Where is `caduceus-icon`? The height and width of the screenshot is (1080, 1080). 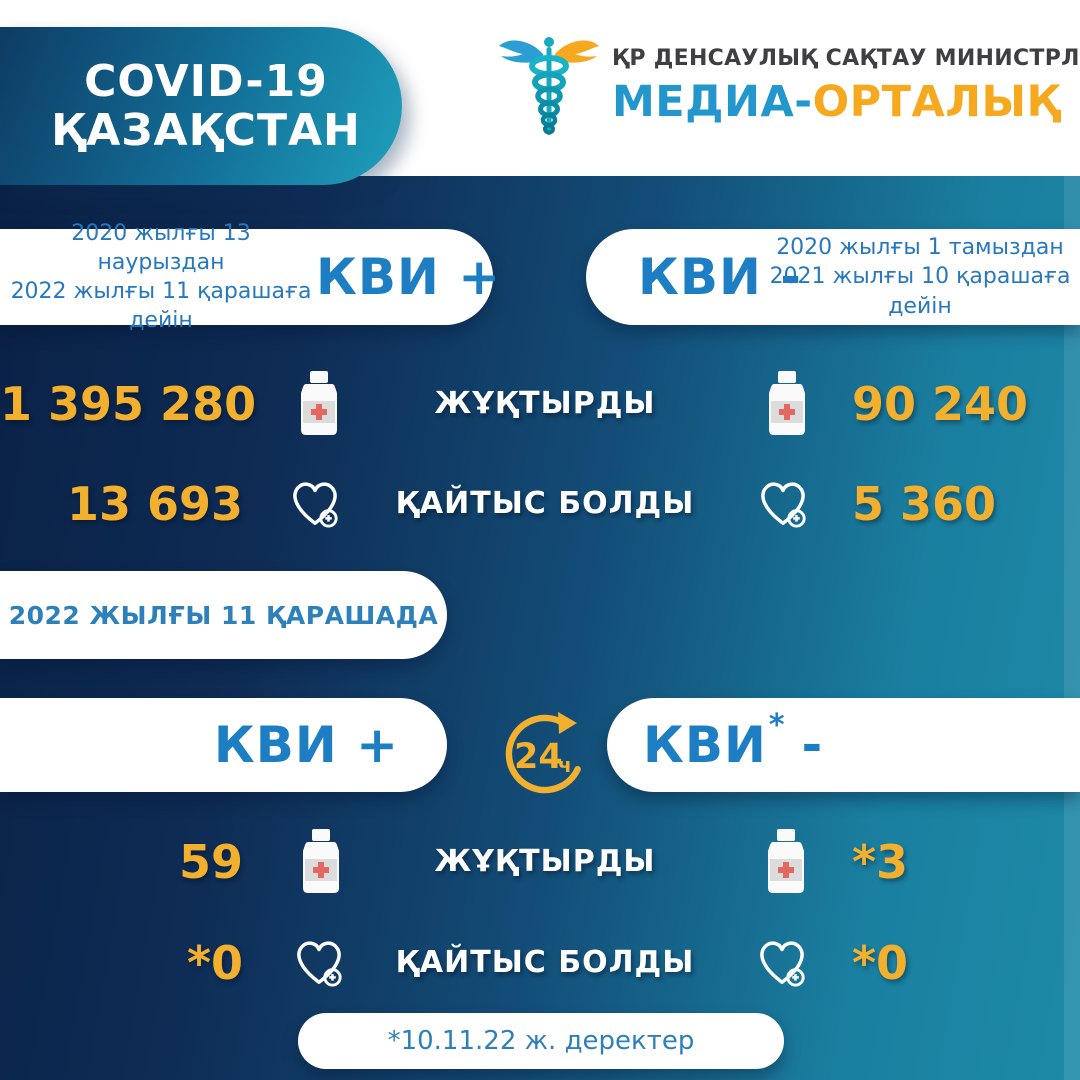
caduceus-icon is located at coordinates (549, 86).